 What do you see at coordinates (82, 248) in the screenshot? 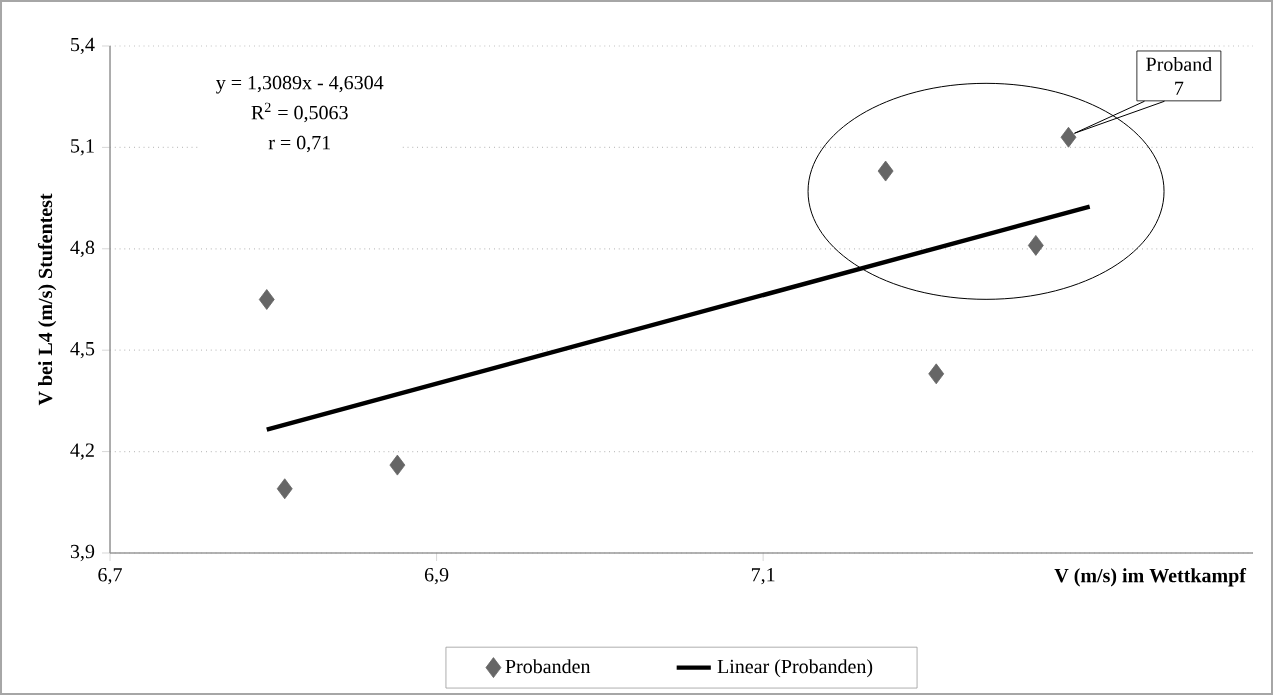
I see `y-tick-label: 4,8` at bounding box center [82, 248].